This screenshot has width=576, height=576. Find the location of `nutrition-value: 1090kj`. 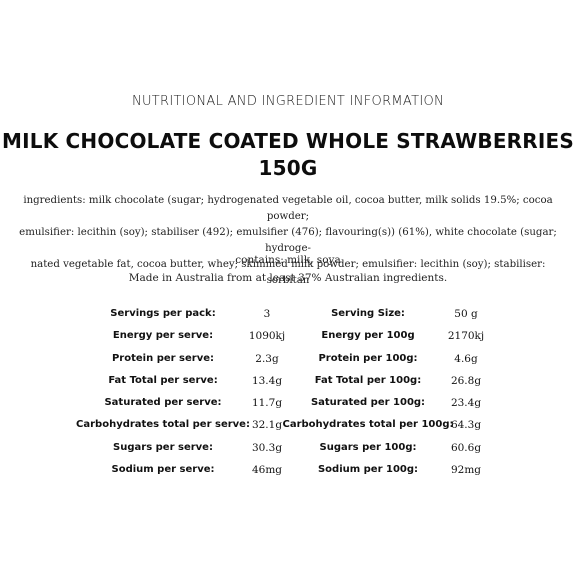

nutrition-value: 1090kj is located at coordinates (267, 336).